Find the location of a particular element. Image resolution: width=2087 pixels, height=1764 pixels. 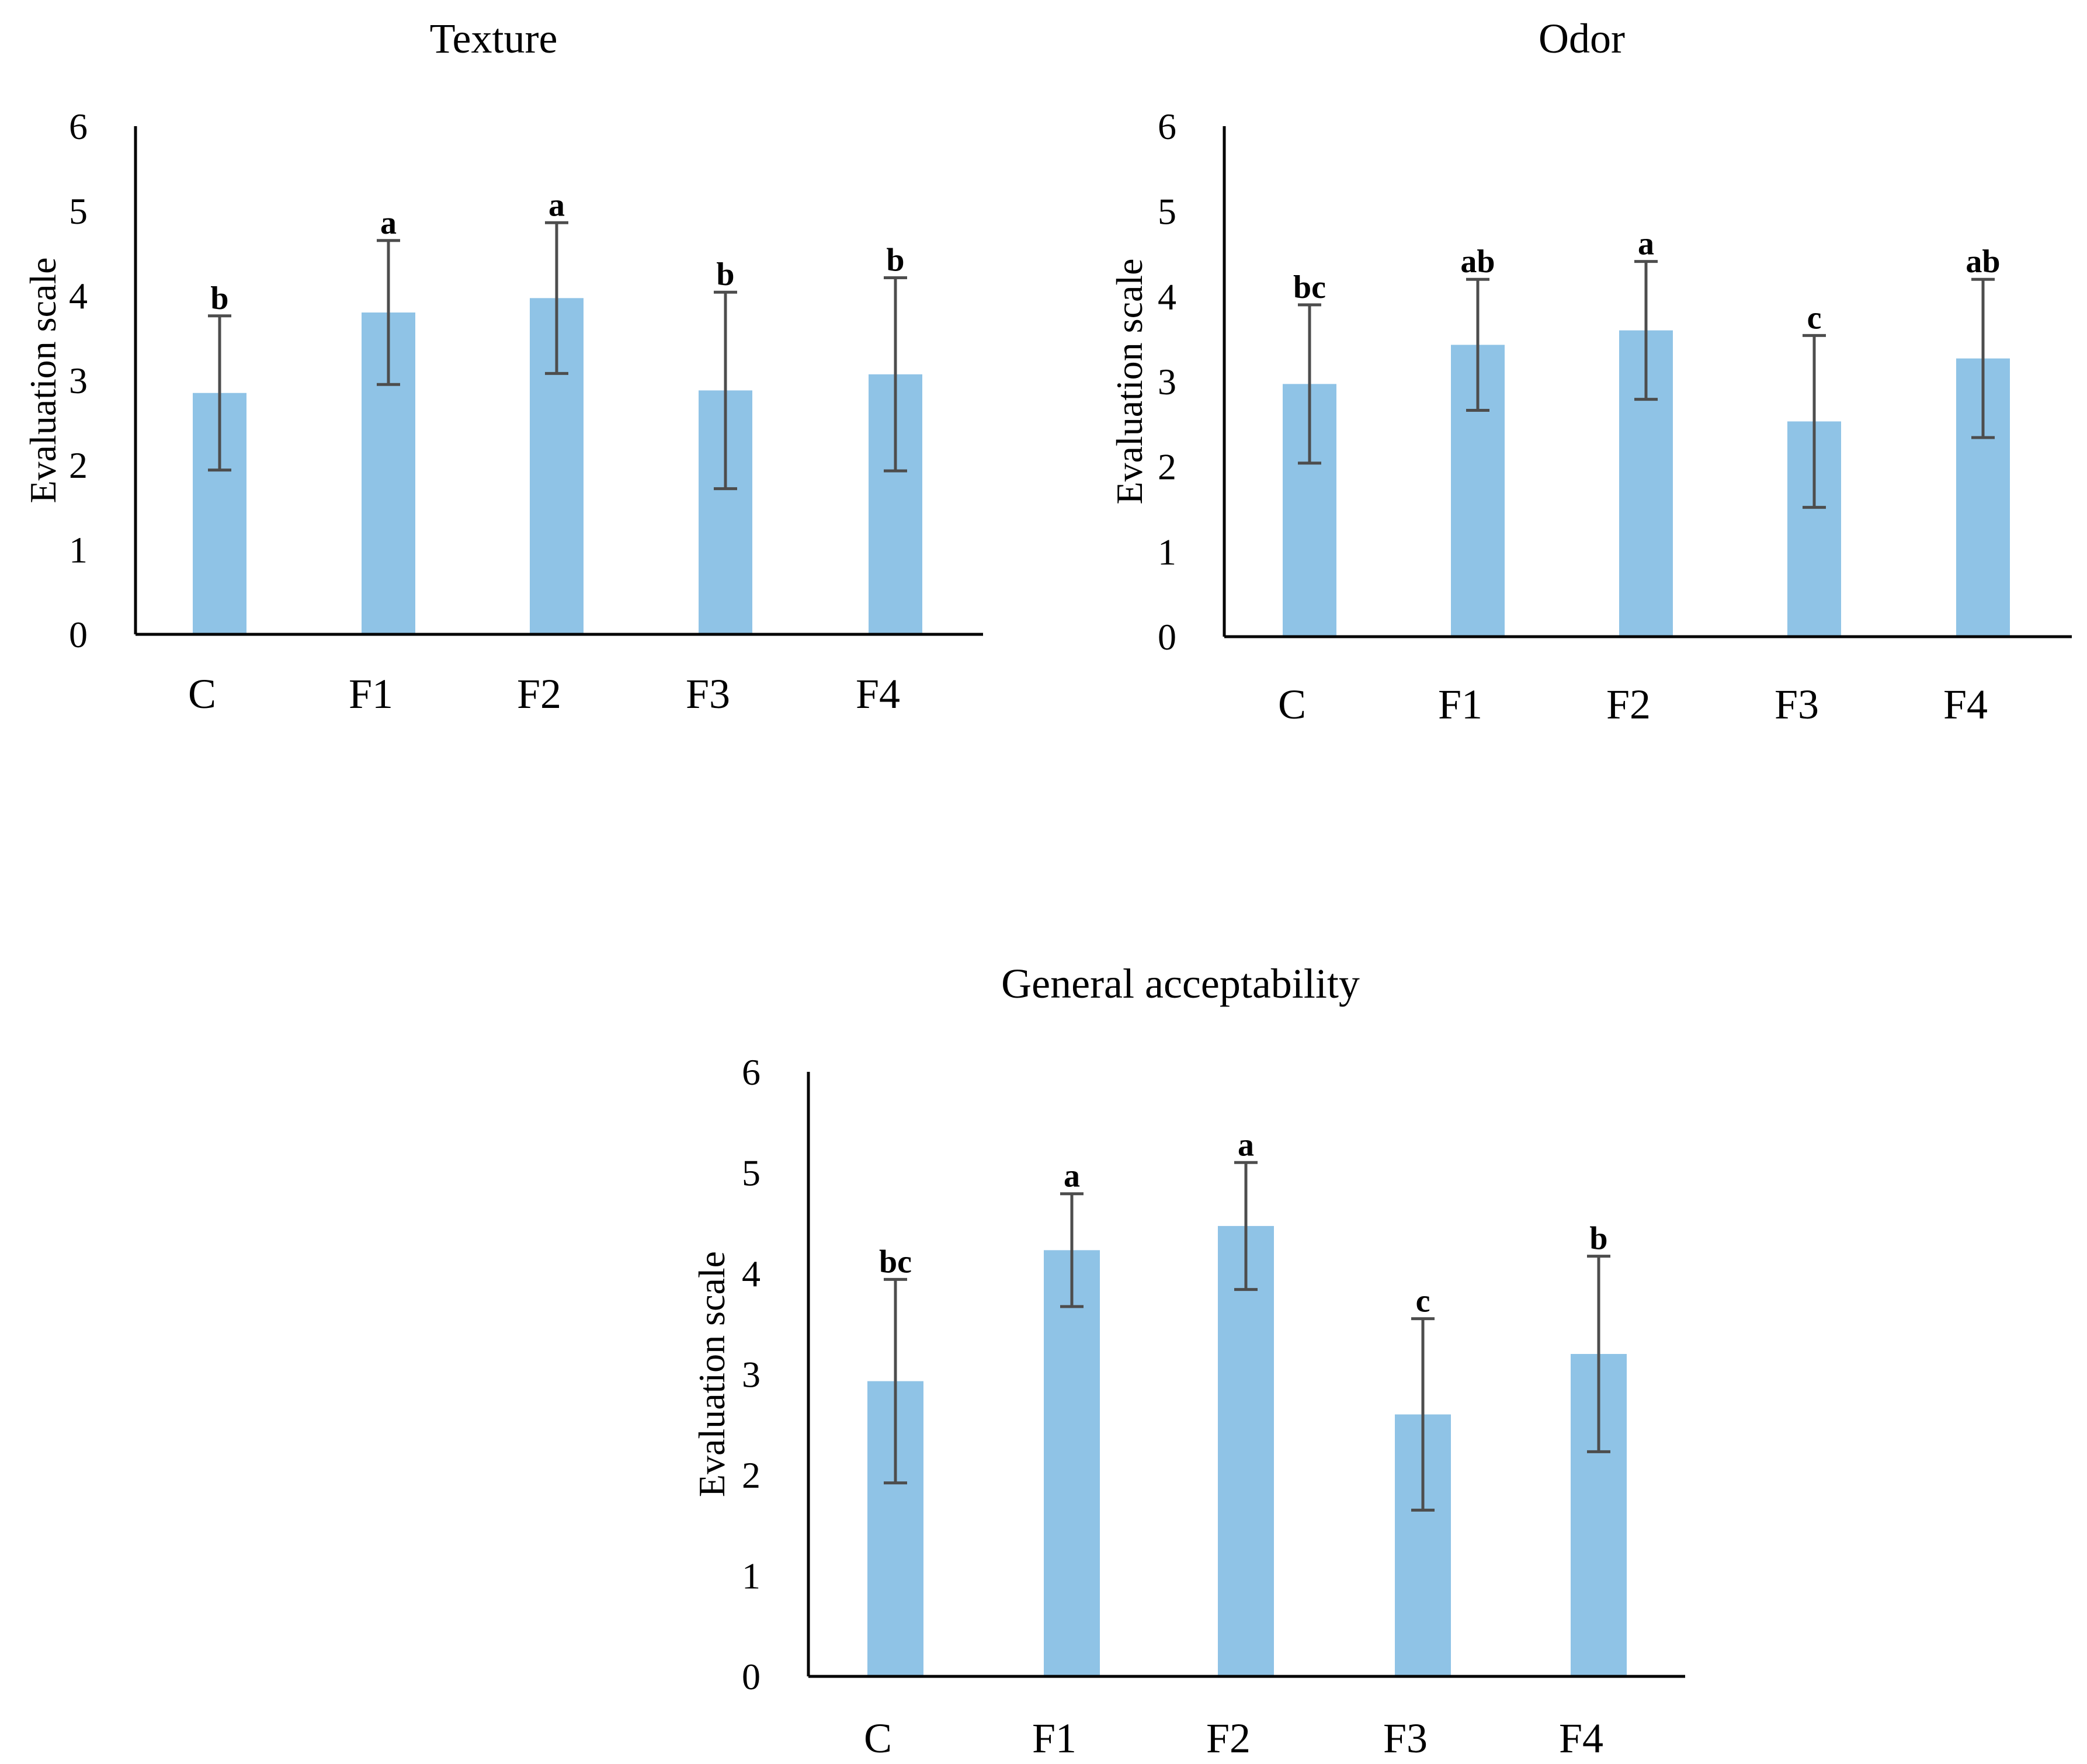

chart-title: General acceptability is located at coordinates (1180, 983).